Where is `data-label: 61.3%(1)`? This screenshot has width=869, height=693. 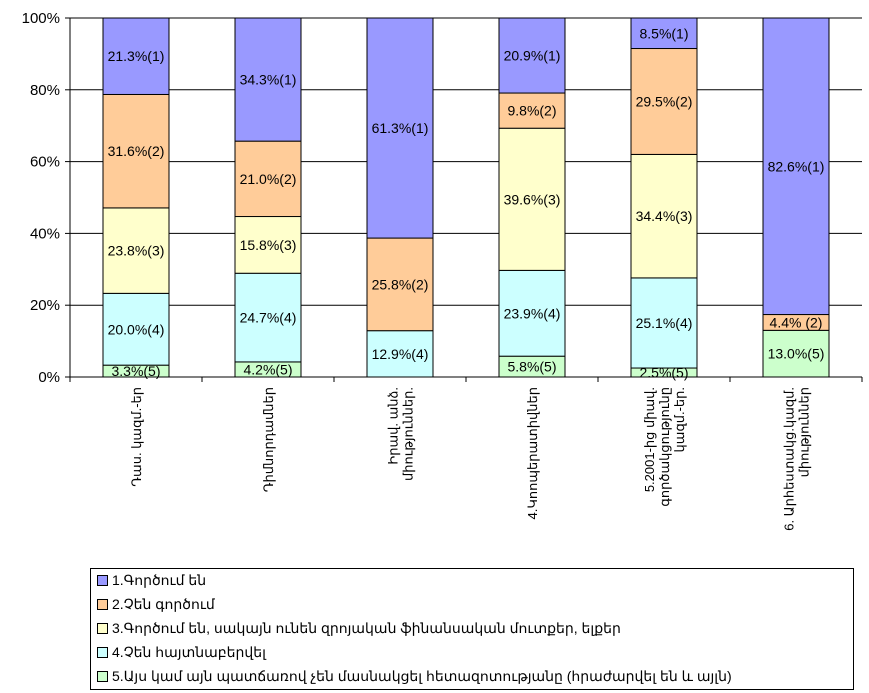 data-label: 61.3%(1) is located at coordinates (400, 128).